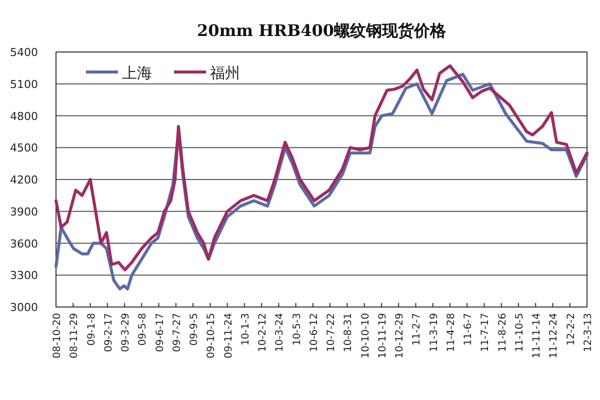  Describe the element at coordinates (554, 335) in the screenshot. I see `x-tick-label: 11-12-24` at that location.